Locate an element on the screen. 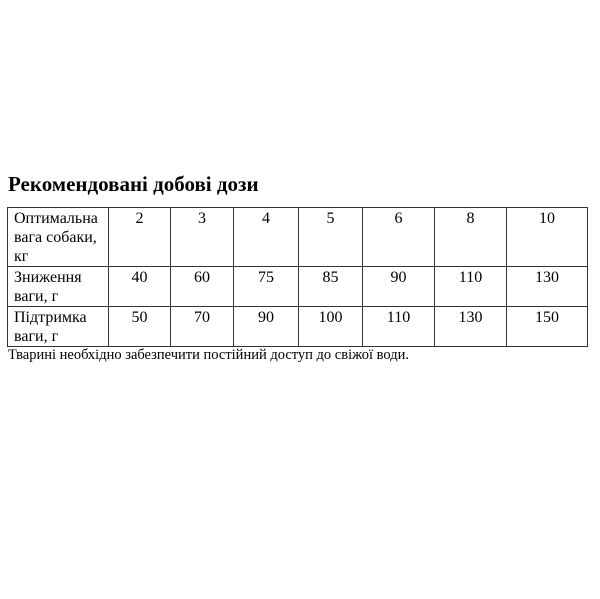  table-cell: 75 is located at coordinates (266, 286).